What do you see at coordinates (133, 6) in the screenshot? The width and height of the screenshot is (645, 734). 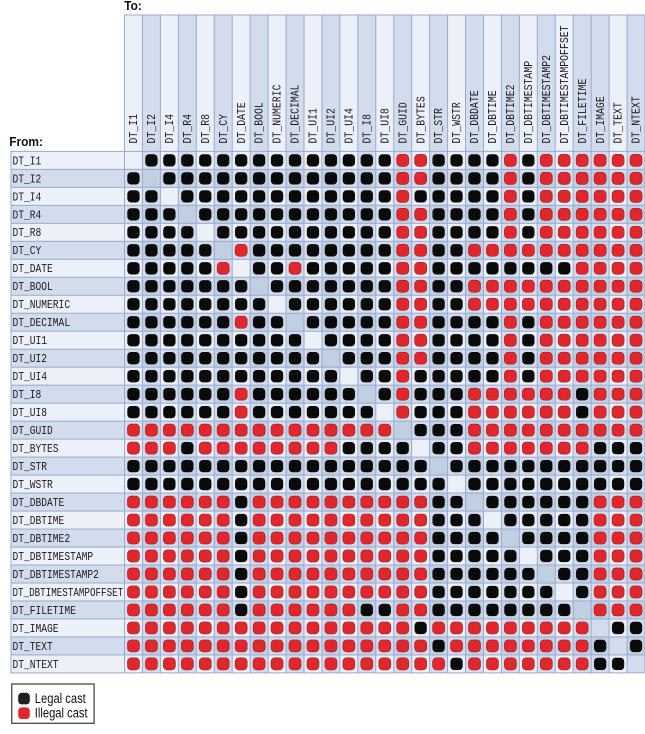 I see `svg-text: To:` at bounding box center [133, 6].